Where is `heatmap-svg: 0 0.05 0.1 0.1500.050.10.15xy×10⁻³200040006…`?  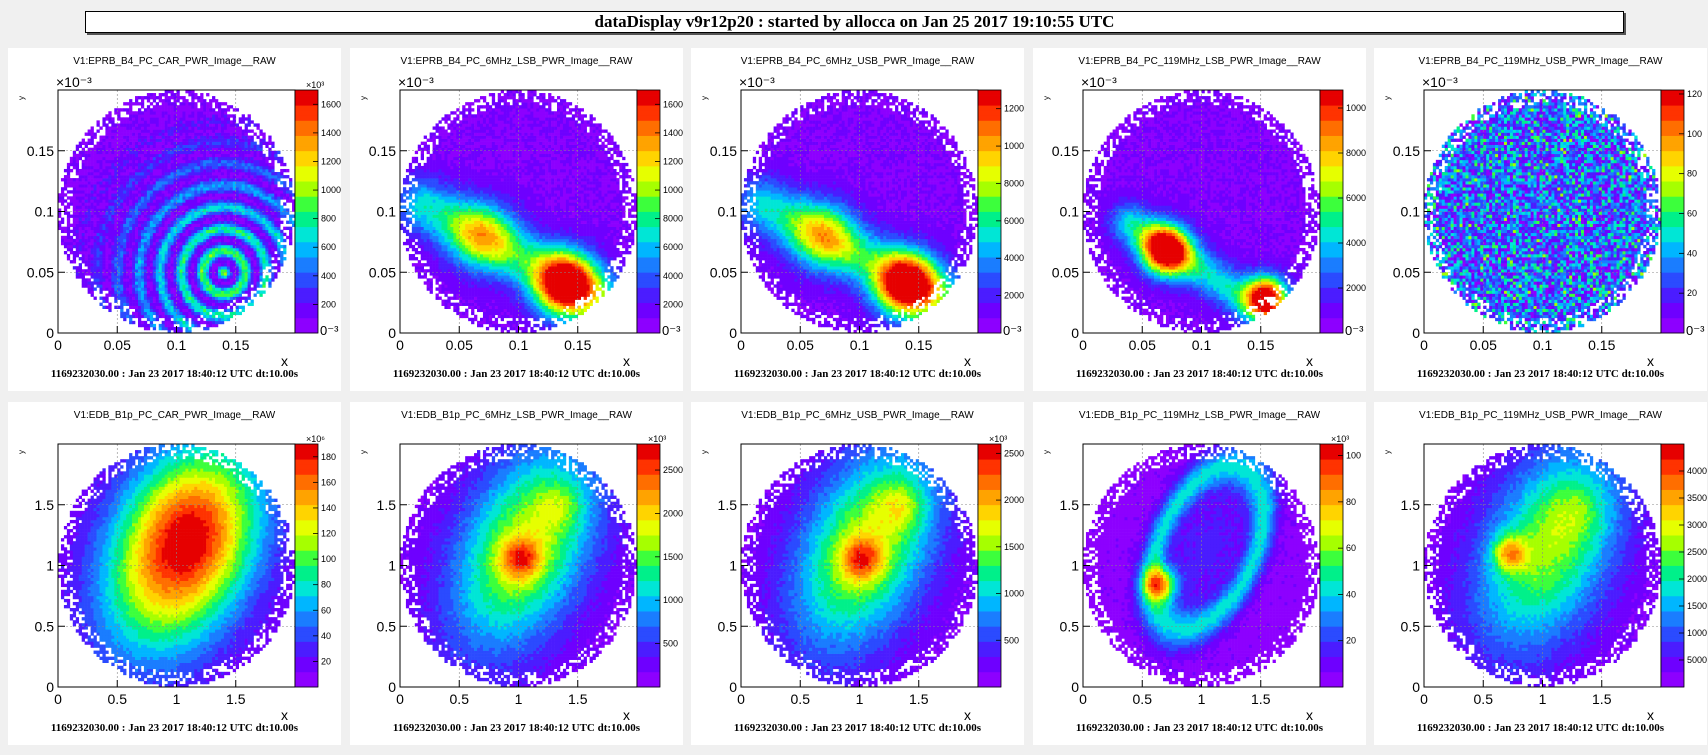 heatmap-svg: 0 0.05 0.1 0.1500.050.10.15xy×10⁻³200040006… is located at coordinates (521, 221).